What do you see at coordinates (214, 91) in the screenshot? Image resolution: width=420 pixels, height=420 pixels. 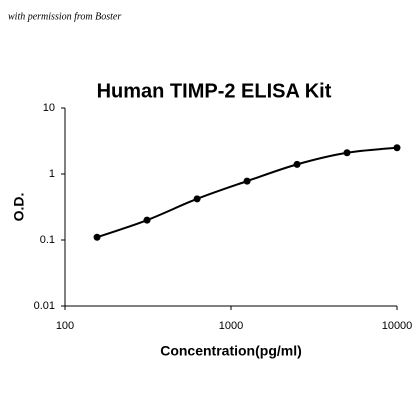 I see `chart-title: Human TIMP-2 ELISA Kit` at bounding box center [214, 91].